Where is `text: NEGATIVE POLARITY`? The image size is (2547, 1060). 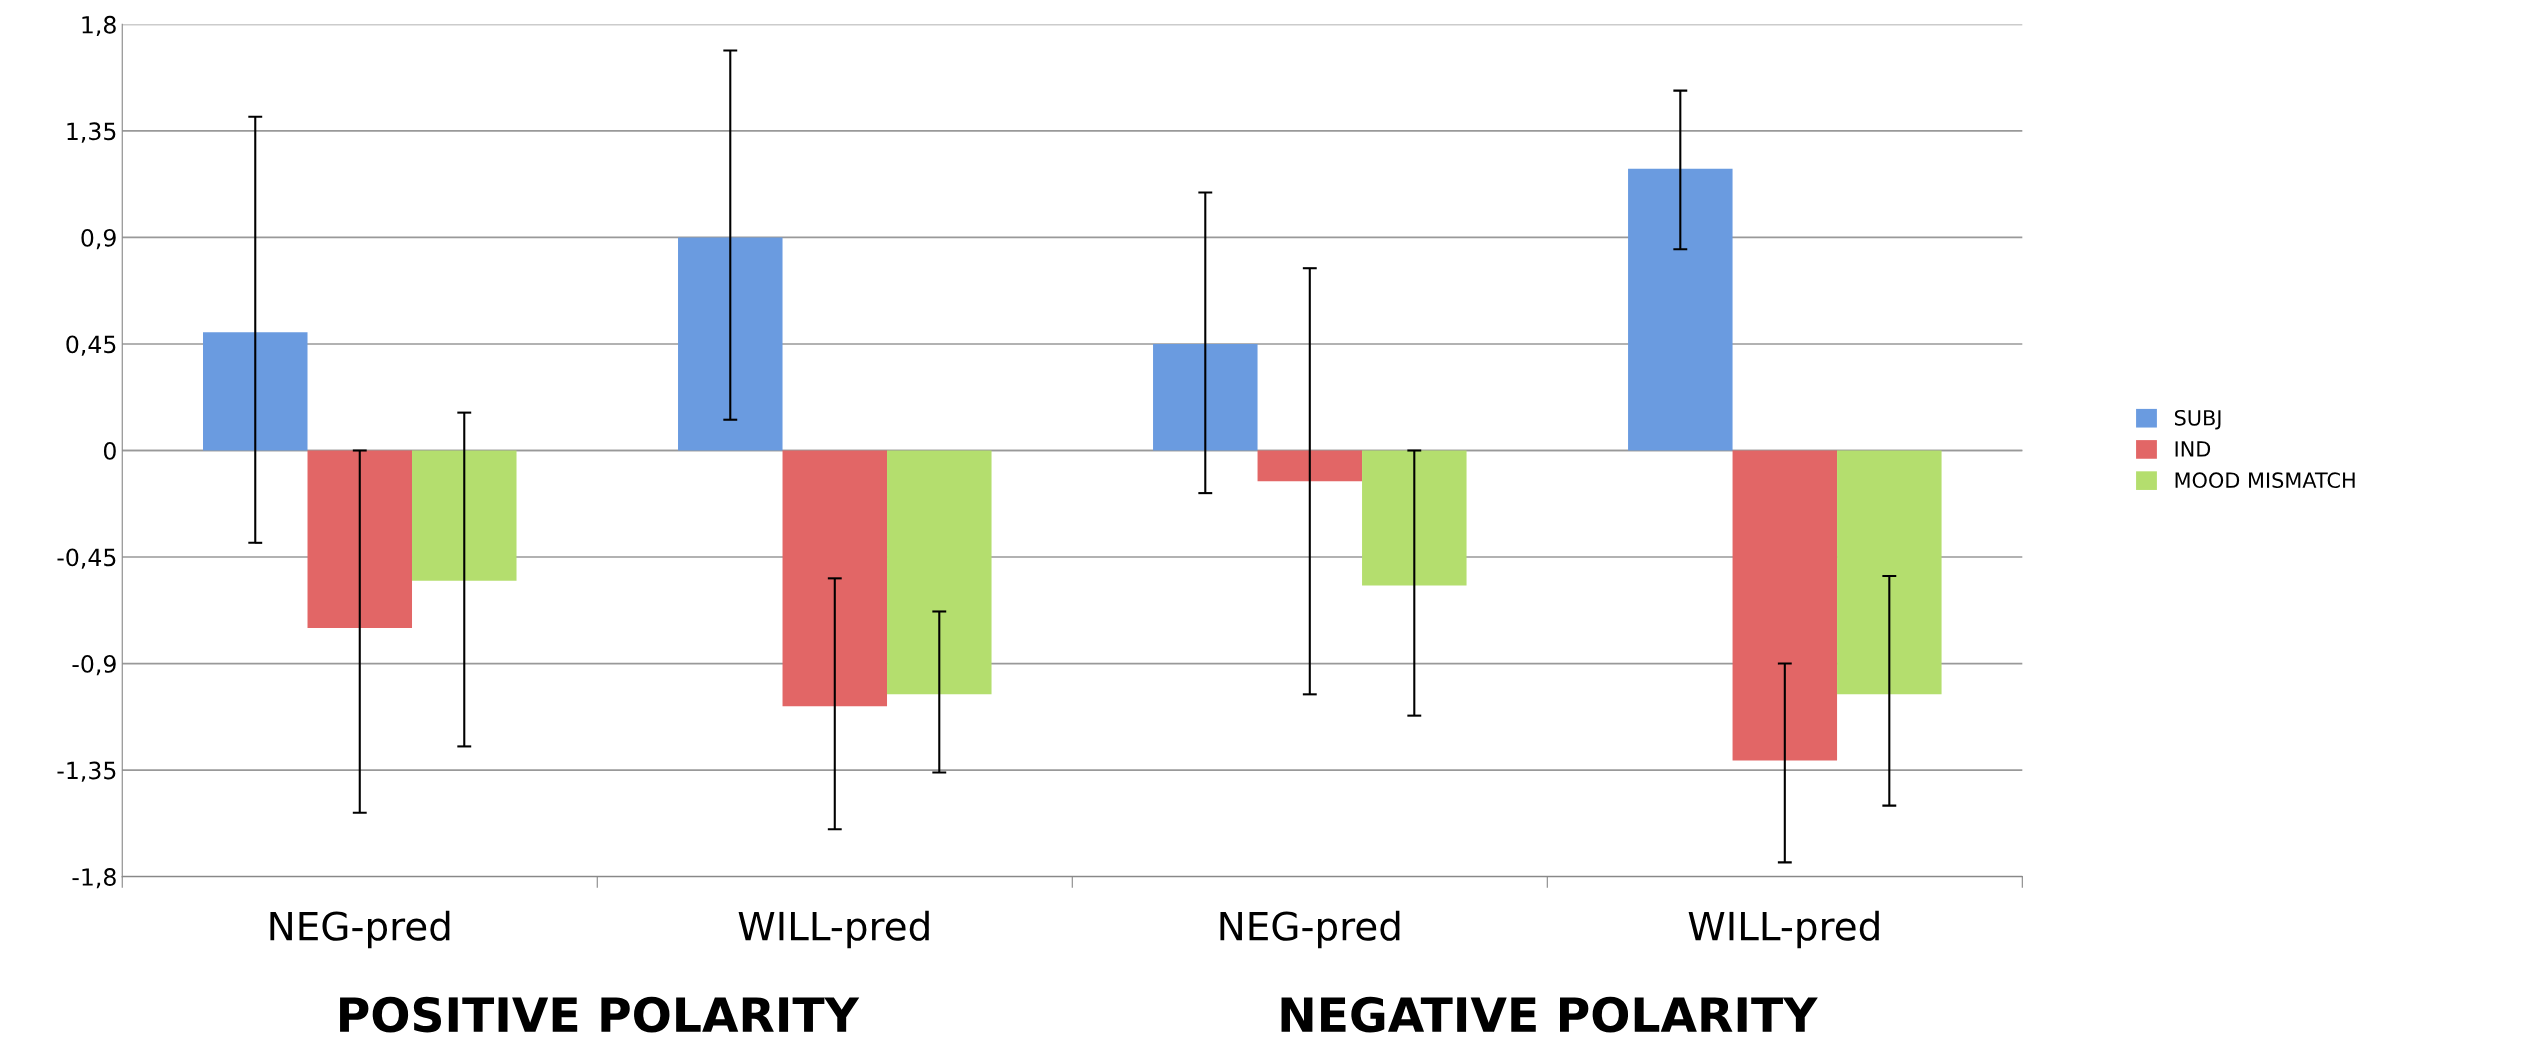 text: NEGATIVE POLARITY is located at coordinates (1549, 1014).